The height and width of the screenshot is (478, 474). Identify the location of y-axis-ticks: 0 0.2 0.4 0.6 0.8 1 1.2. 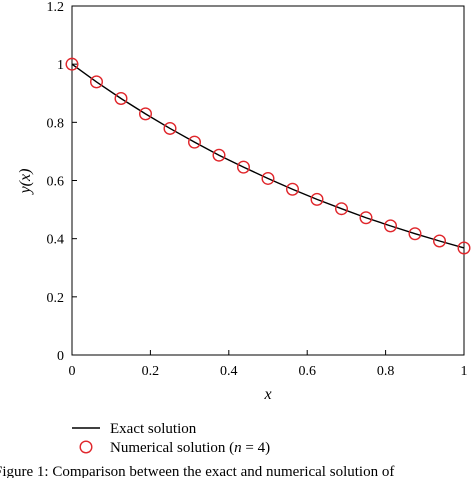
(62, 182).